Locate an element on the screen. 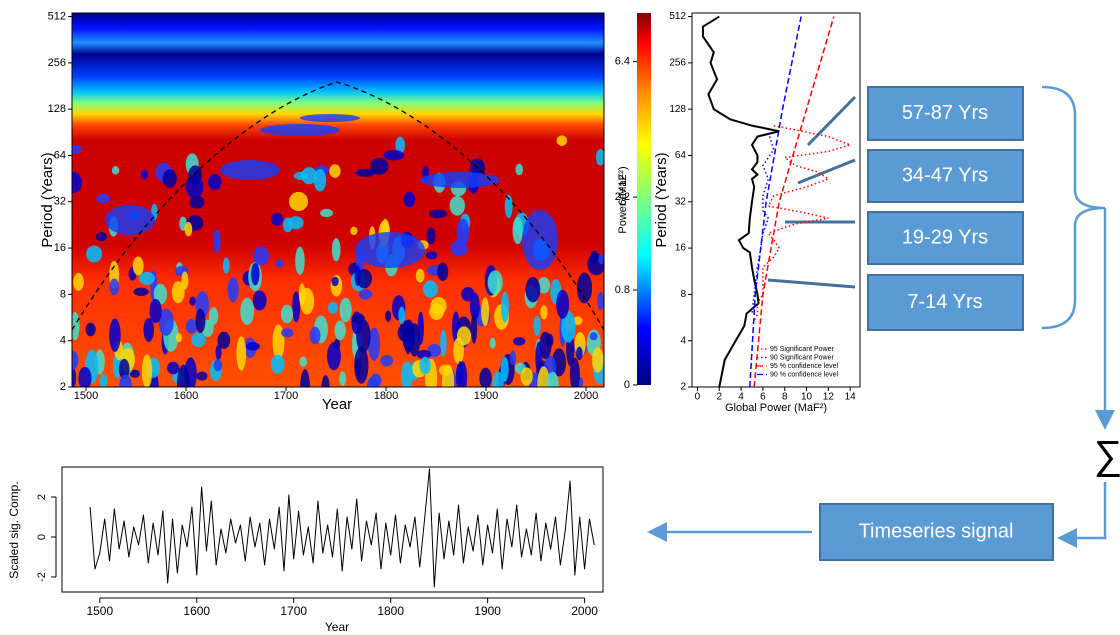 This screenshot has width=1120, height=635. x-tick-label: 12 is located at coordinates (829, 397).